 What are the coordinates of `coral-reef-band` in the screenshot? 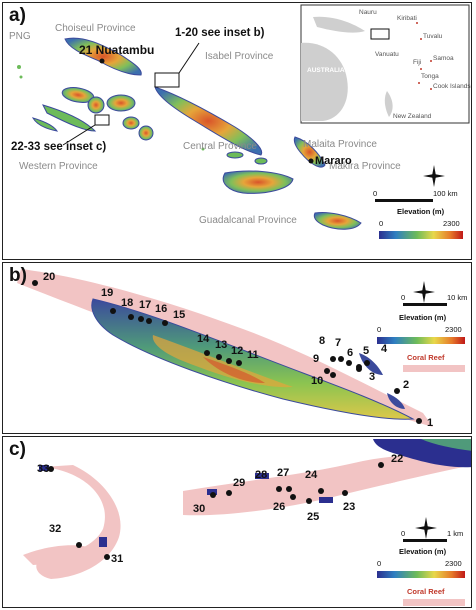 It's located at (327, 482).